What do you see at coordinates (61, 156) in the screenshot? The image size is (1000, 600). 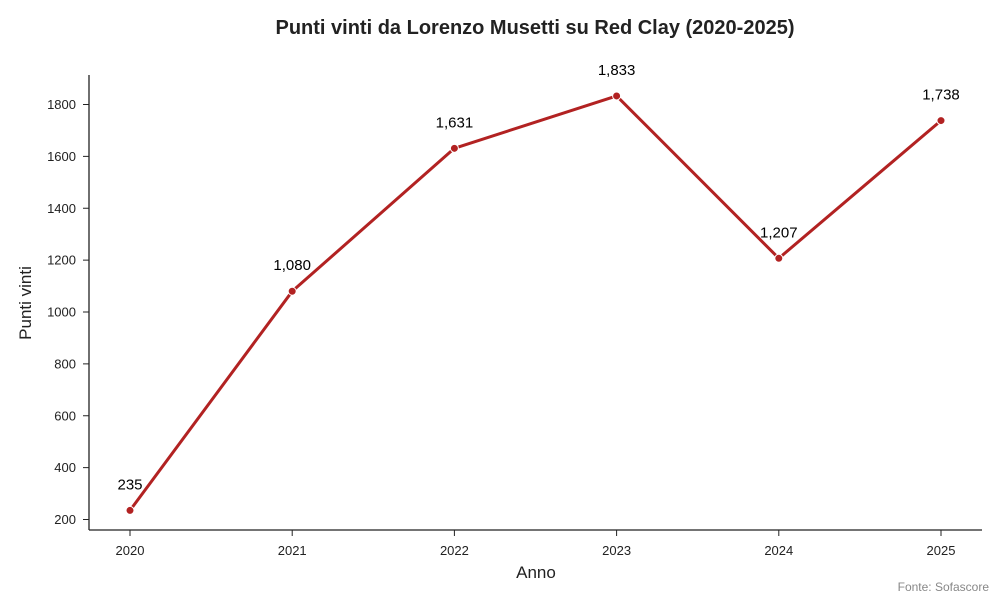 I see `y-tick-label: 1600` at bounding box center [61, 156].